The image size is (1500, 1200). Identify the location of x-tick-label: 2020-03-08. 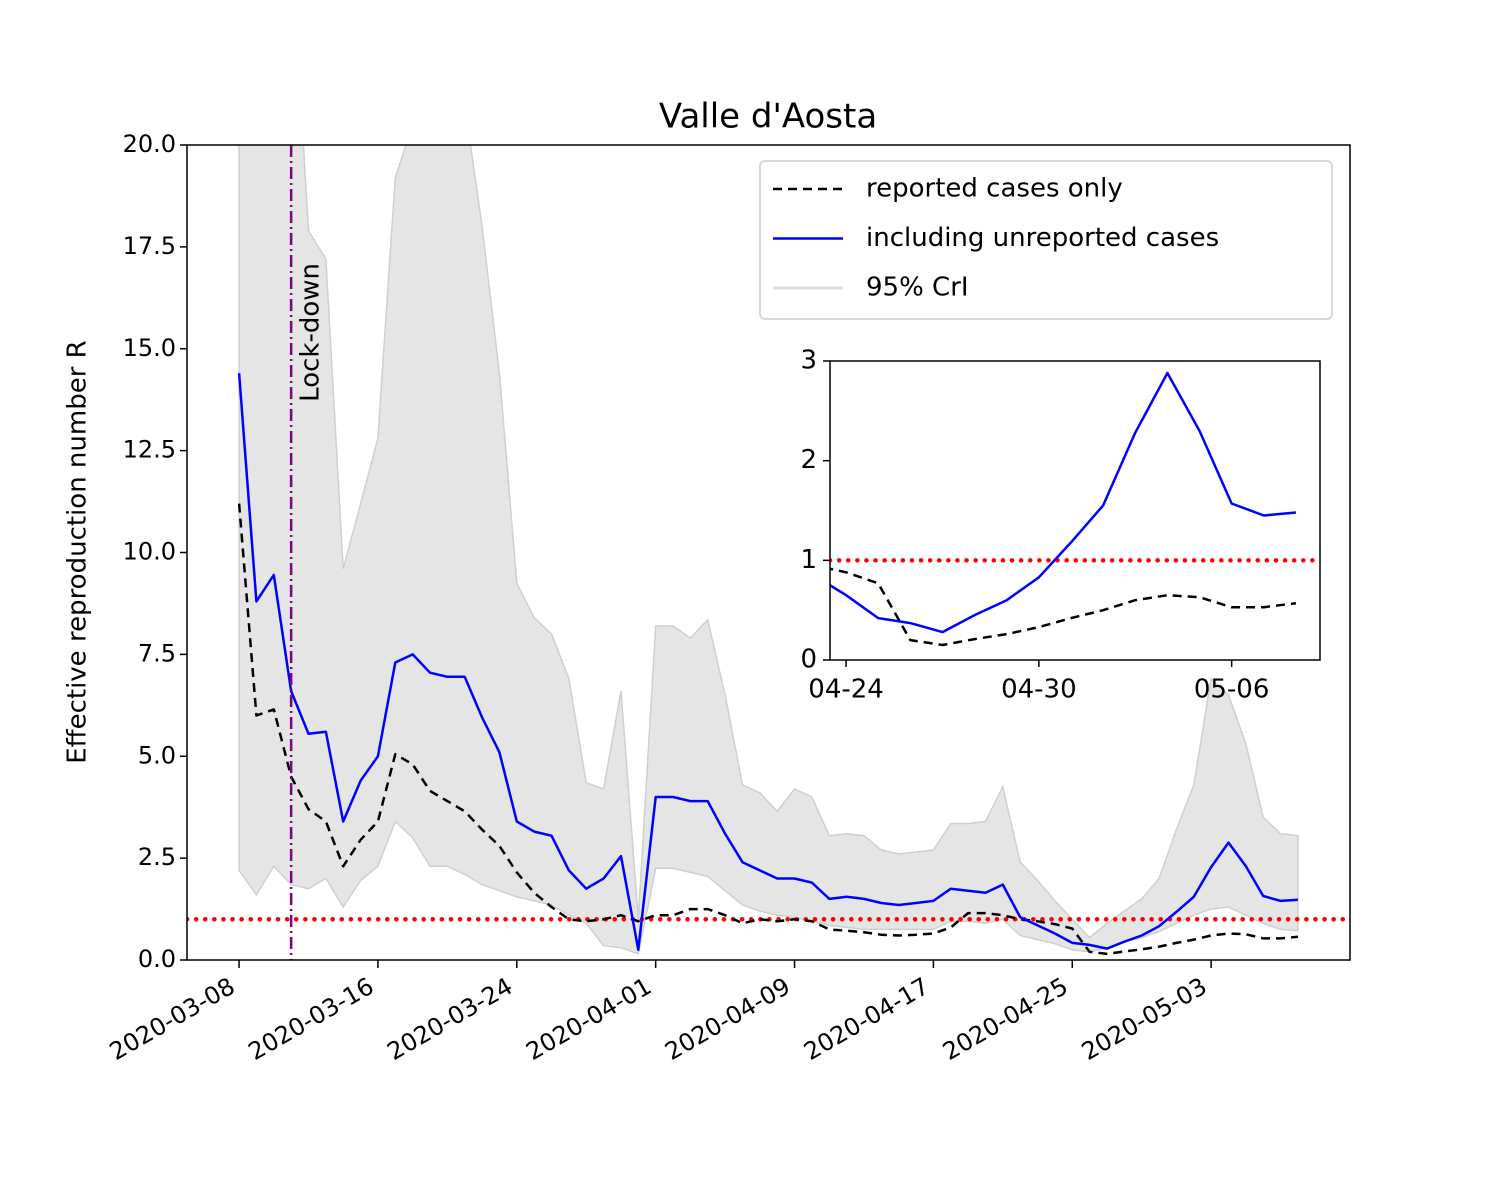
(172, 1019).